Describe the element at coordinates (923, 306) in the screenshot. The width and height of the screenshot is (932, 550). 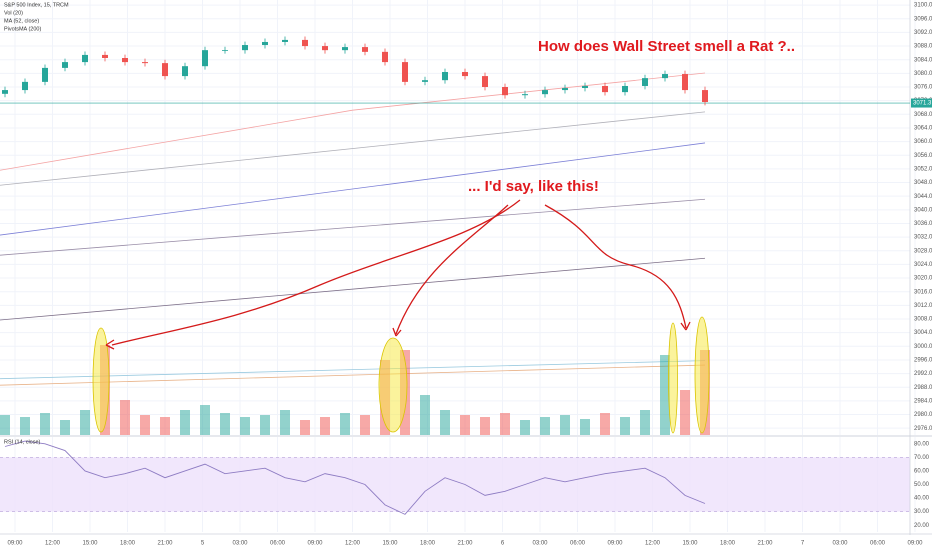
I see `y-tick-label: 3012.0` at that location.